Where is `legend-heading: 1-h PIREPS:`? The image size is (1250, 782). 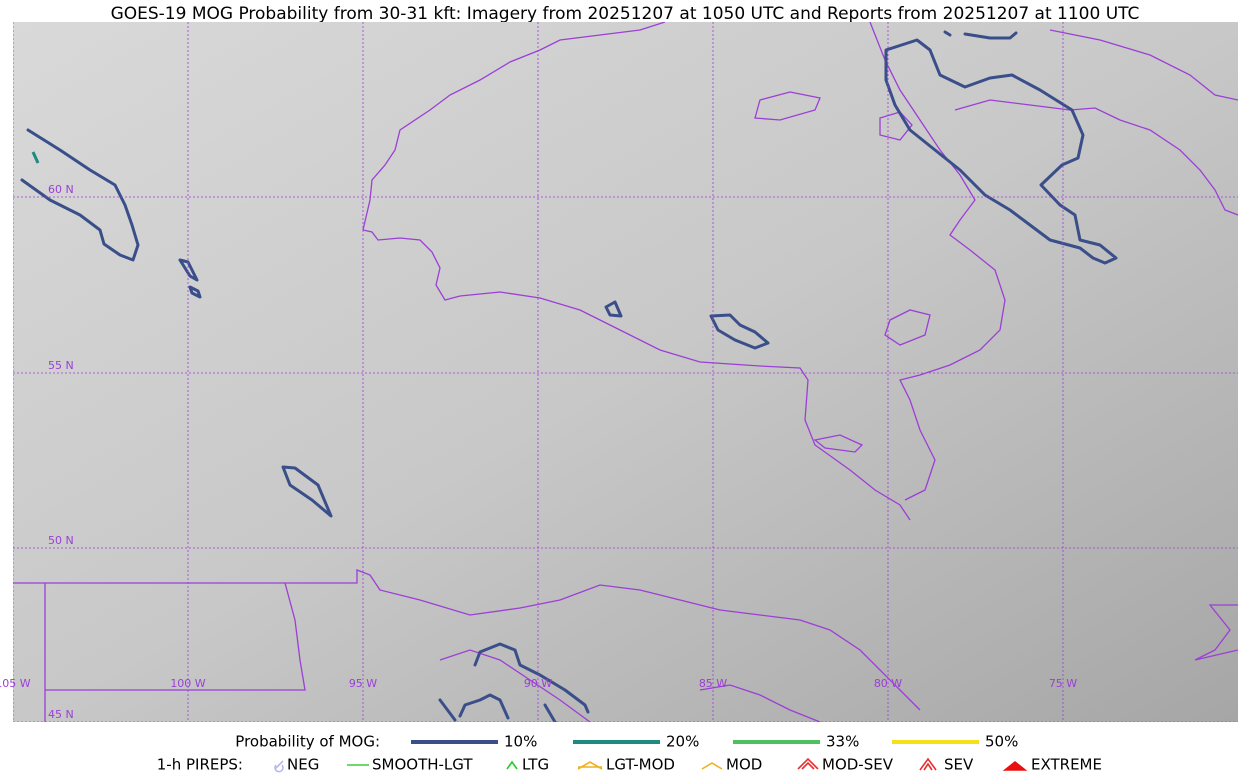 legend-heading: 1-h PIREPS: is located at coordinates (200, 765).